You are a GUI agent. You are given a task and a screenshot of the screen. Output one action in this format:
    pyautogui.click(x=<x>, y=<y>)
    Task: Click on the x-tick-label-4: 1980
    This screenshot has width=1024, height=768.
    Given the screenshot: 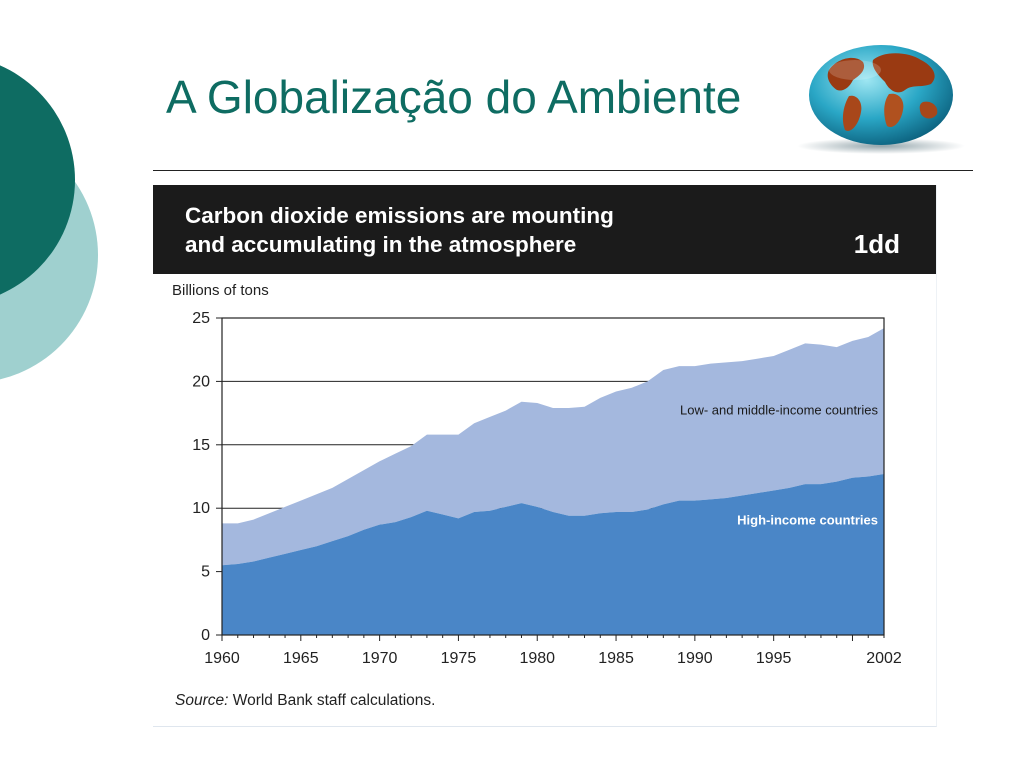 What is the action you would take?
    pyautogui.click(x=537, y=658)
    